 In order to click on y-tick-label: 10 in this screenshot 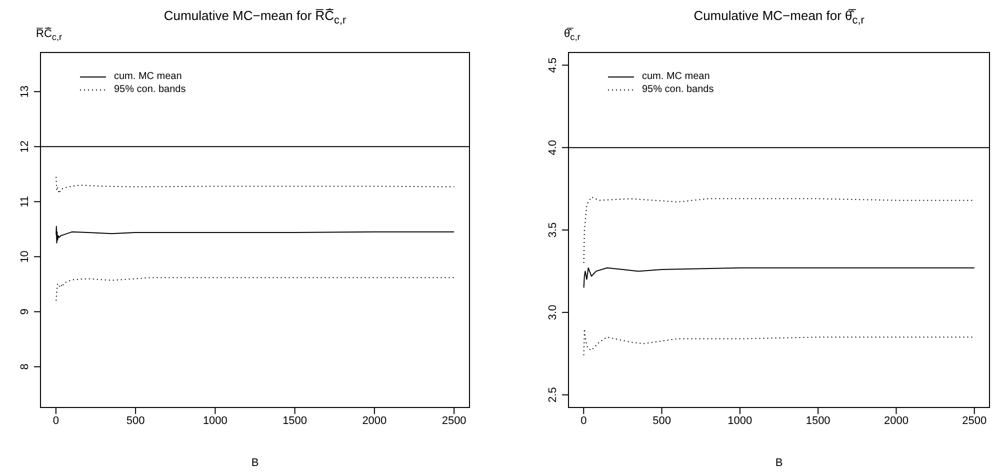, I will do `click(25, 256)`.